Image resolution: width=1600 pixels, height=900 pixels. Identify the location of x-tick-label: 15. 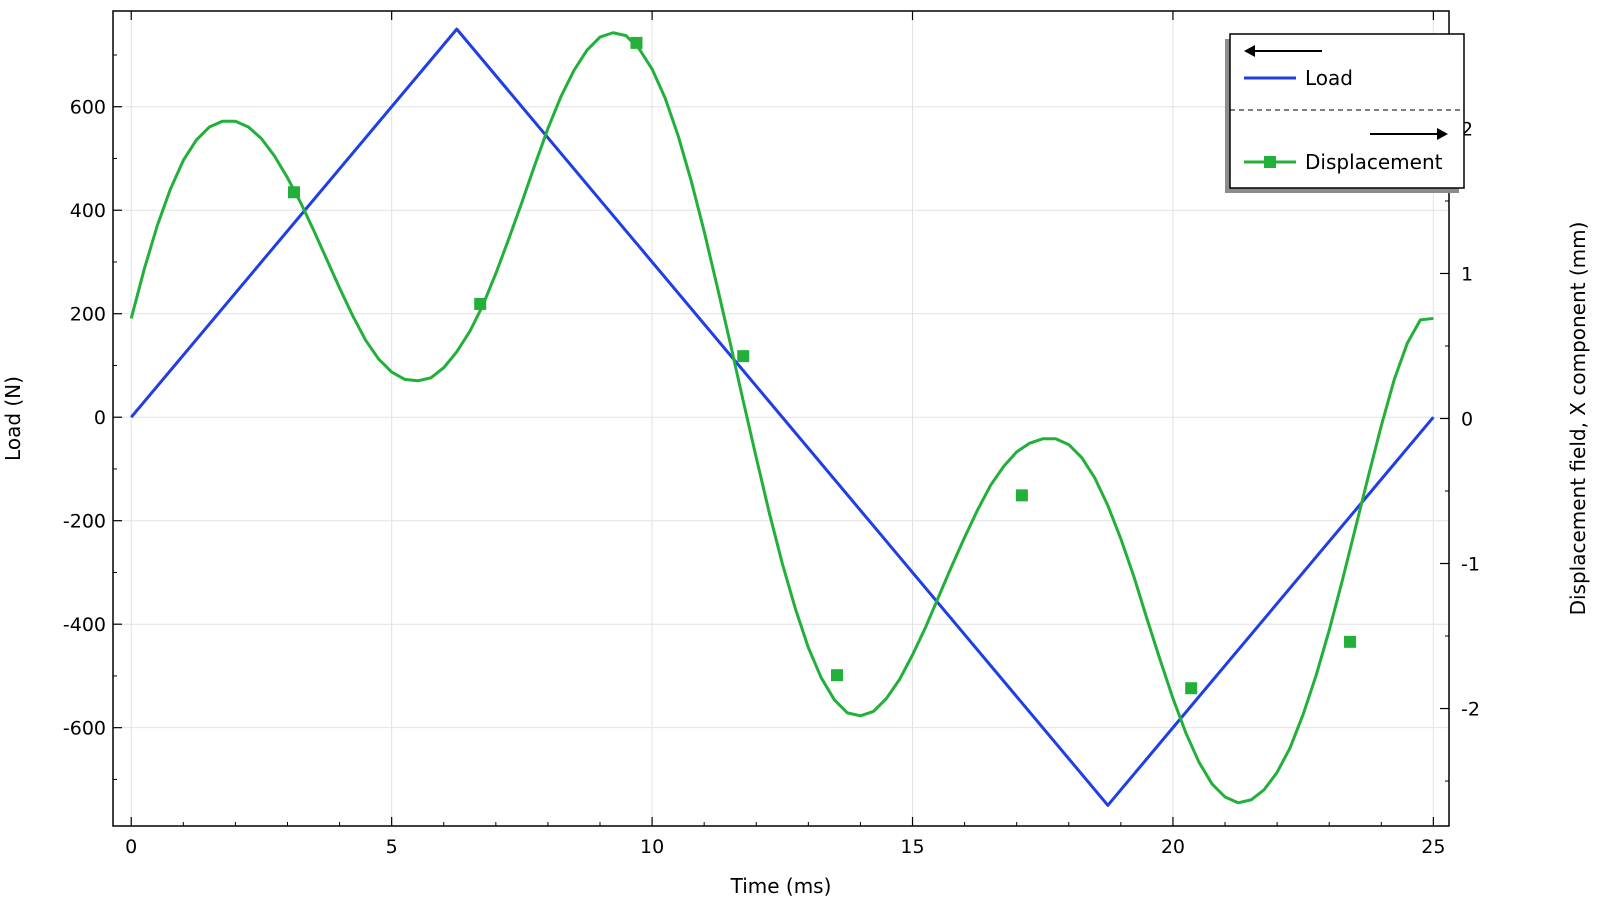
(912, 847).